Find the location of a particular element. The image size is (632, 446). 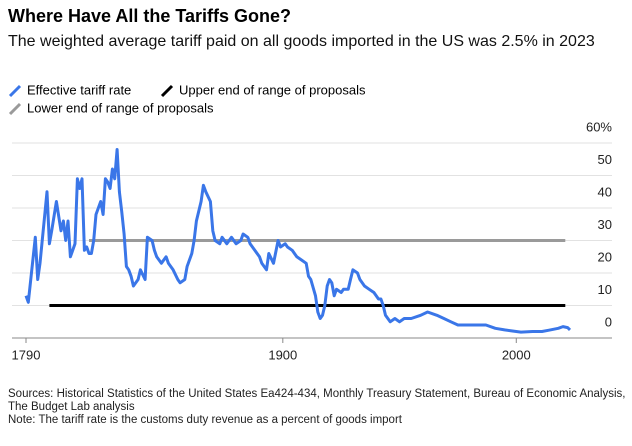

y-tick-label: 30 is located at coordinates (605, 224).